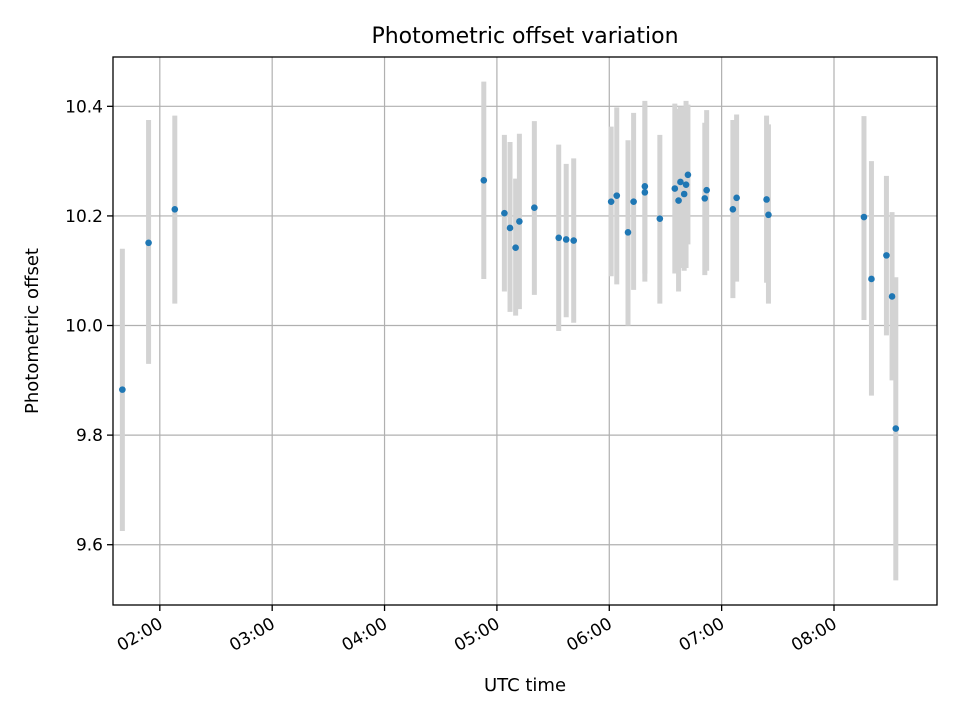 Image resolution: width=960 pixels, height=720 pixels. I want to click on y-tick-label: 10.0, so click(84, 327).